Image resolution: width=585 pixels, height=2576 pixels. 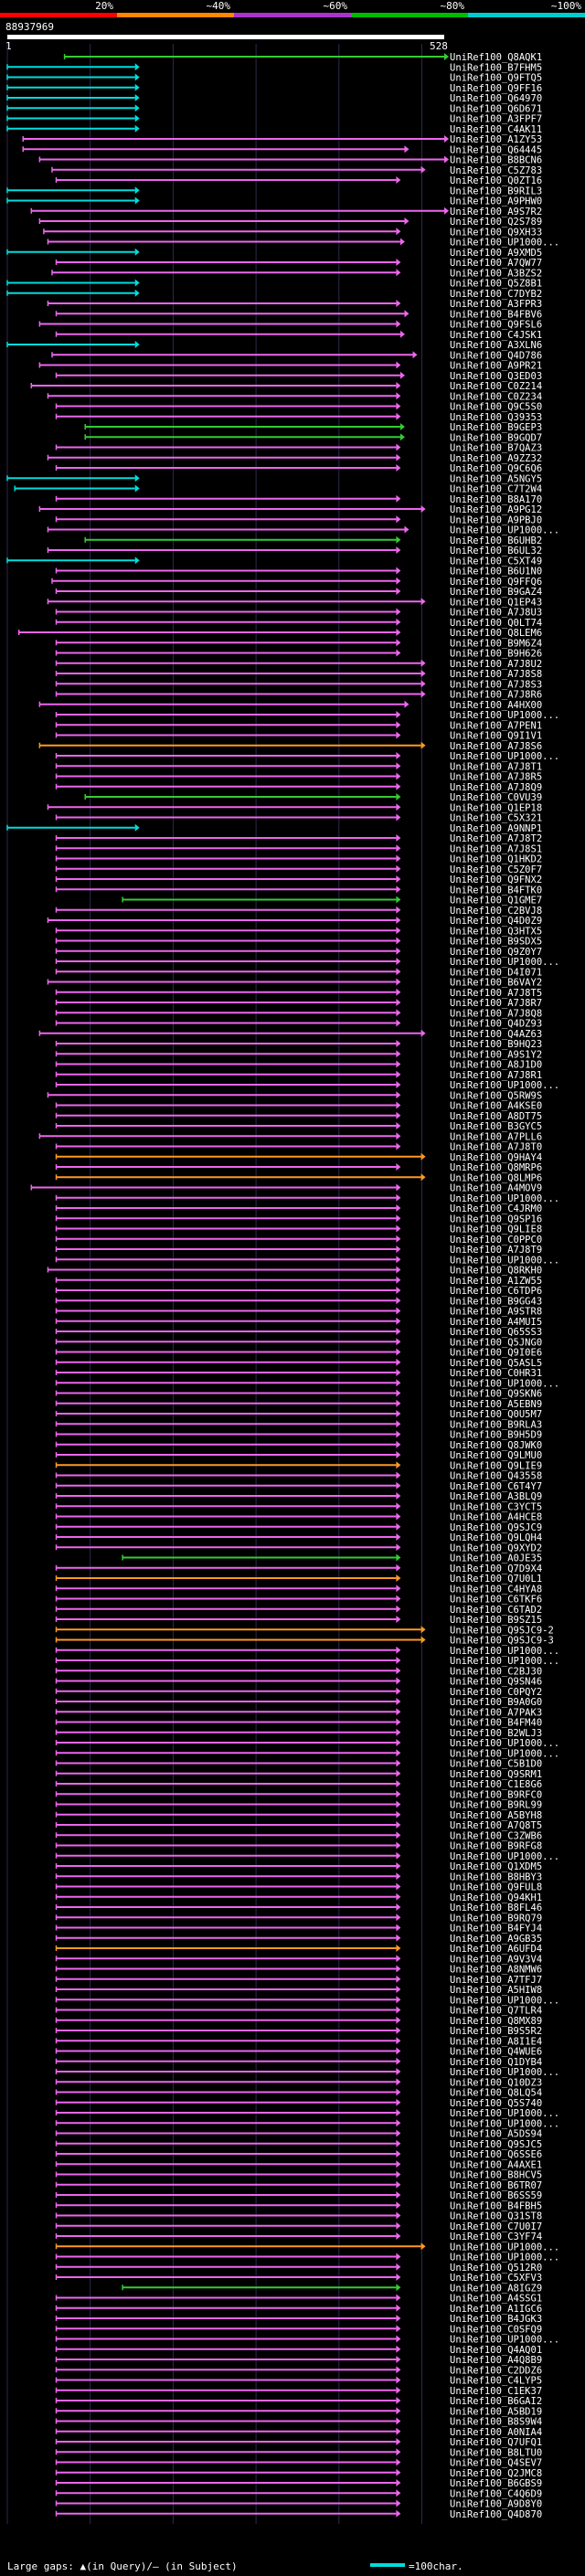 What do you see at coordinates (496, 345) in the screenshot?
I see `hit-label: UniRef100_A3XLN6` at bounding box center [496, 345].